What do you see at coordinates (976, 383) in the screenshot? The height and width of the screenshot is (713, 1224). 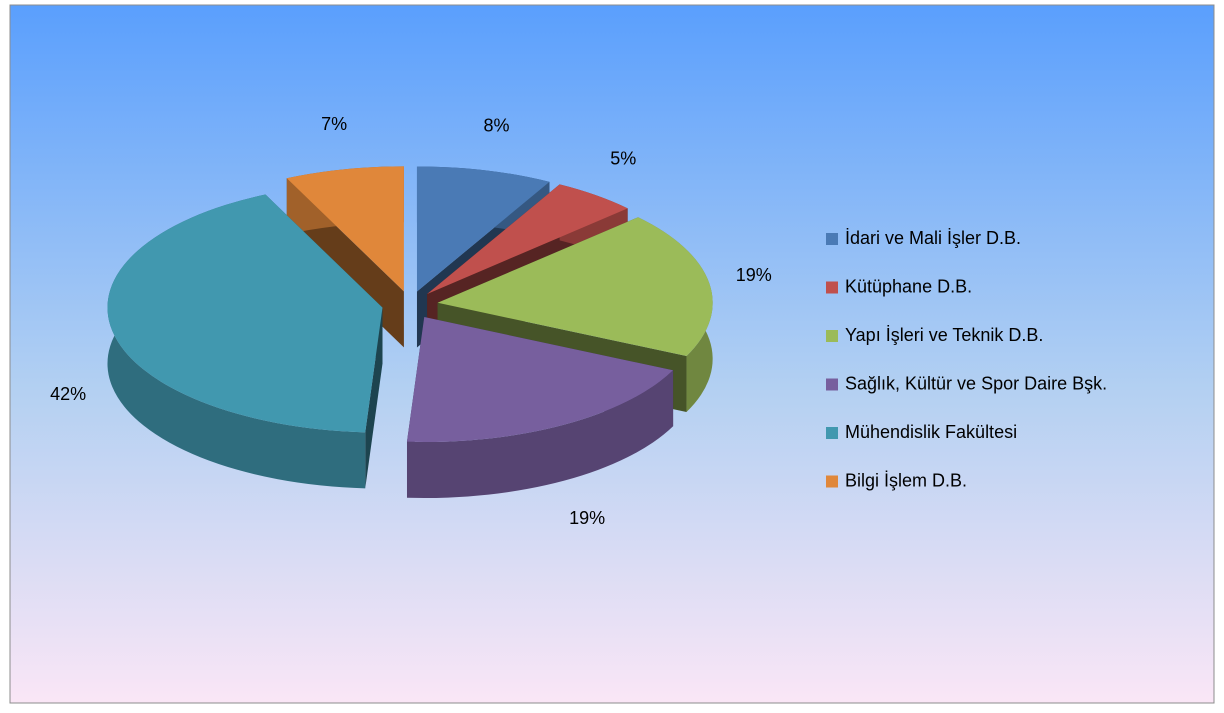 I see `legend-label: Sağlık, Kültür ve Spor Daire Bşk.` at bounding box center [976, 383].